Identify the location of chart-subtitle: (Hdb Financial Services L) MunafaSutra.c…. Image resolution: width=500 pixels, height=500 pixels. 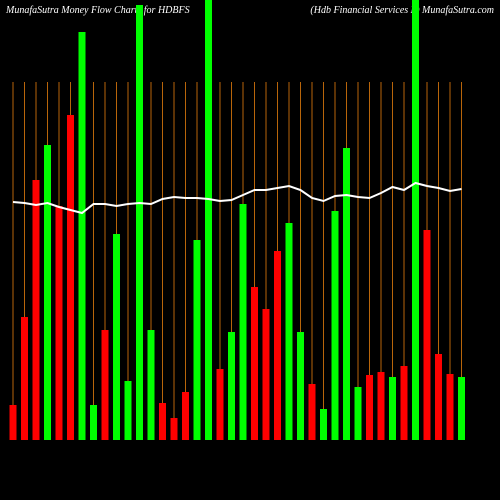
(402, 10).